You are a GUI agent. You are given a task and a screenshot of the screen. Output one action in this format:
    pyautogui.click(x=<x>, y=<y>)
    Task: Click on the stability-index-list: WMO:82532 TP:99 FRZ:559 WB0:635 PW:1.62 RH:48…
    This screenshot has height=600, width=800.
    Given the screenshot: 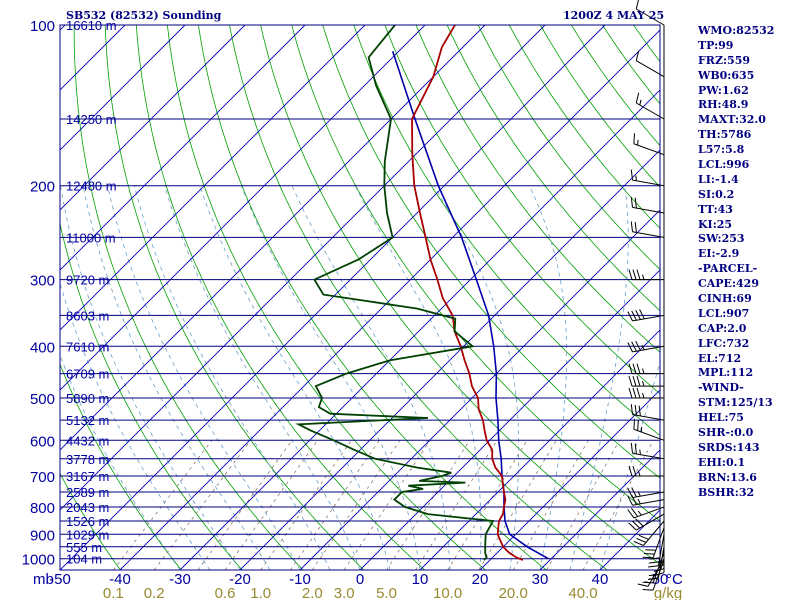 What is the action you would take?
    pyautogui.click(x=736, y=262)
    